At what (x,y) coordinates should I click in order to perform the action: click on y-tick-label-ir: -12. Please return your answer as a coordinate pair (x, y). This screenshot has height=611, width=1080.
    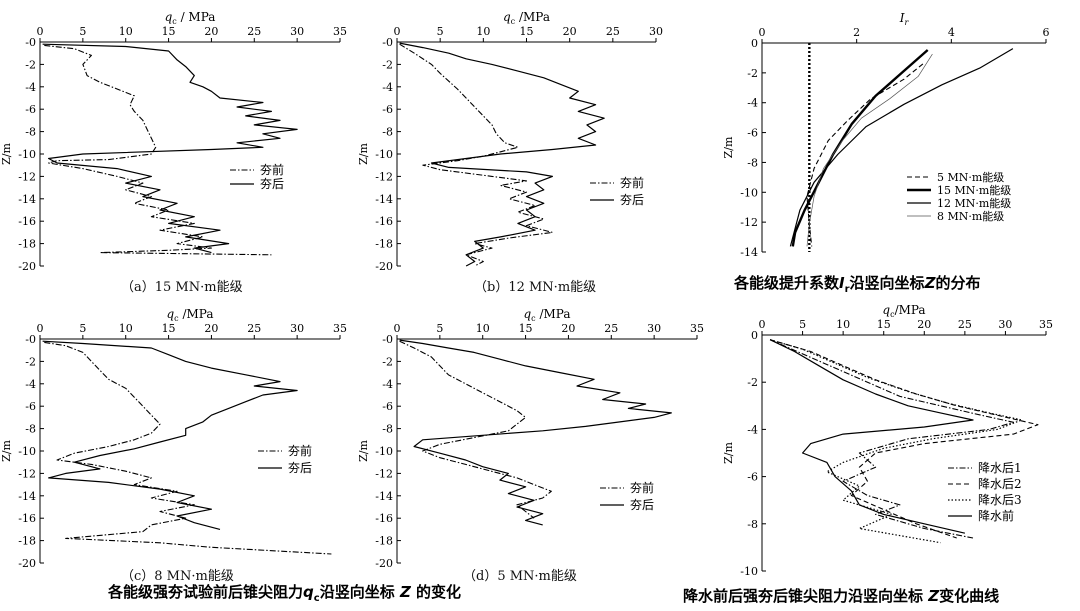
    Looking at the image, I should click on (749, 222).